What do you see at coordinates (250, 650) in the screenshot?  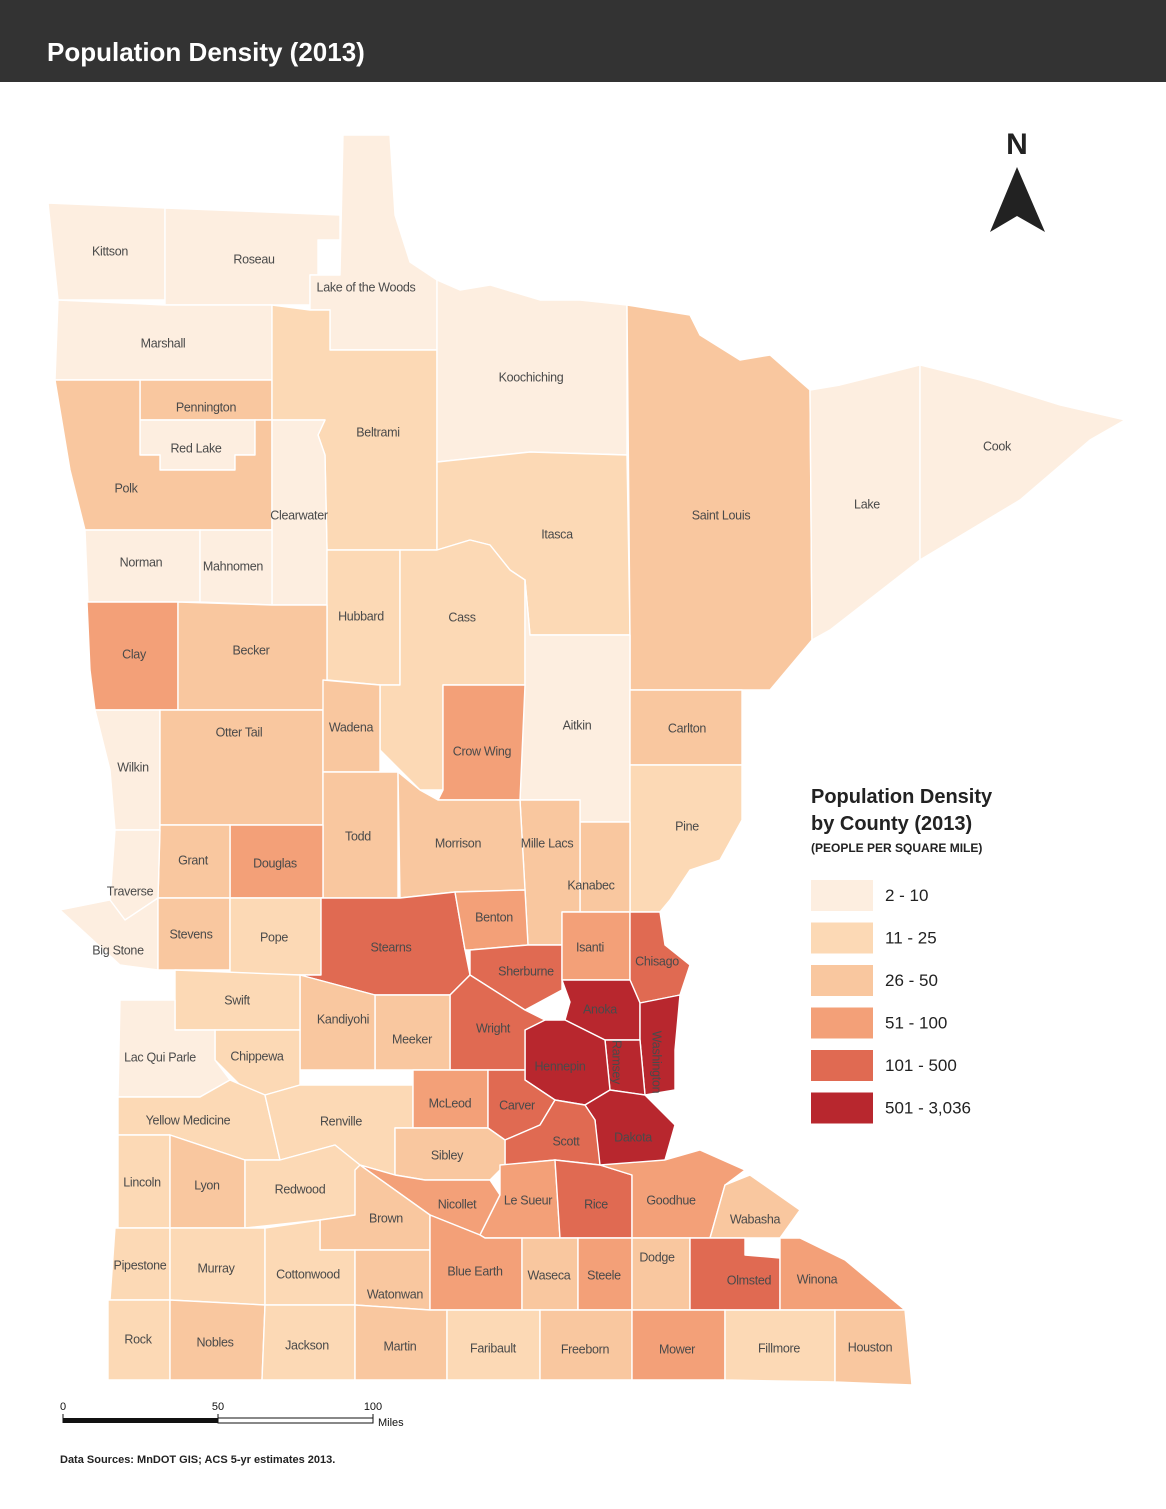 I see `county-label: Becker` at bounding box center [250, 650].